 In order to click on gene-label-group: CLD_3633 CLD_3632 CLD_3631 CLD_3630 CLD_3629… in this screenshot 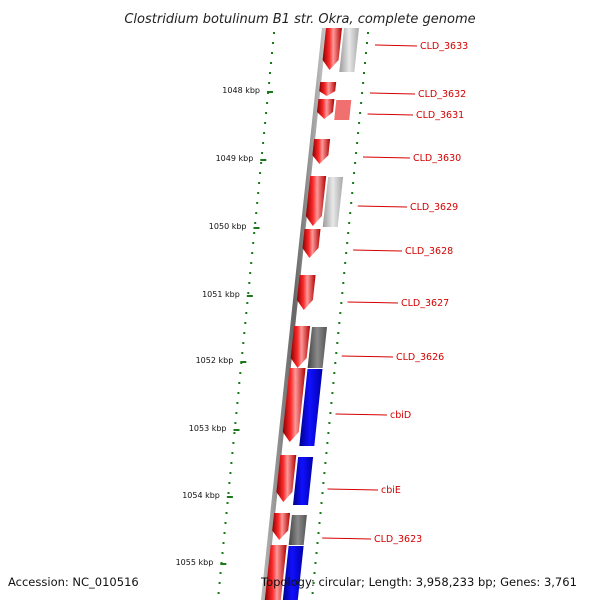, I will do `click(421, 293)`.